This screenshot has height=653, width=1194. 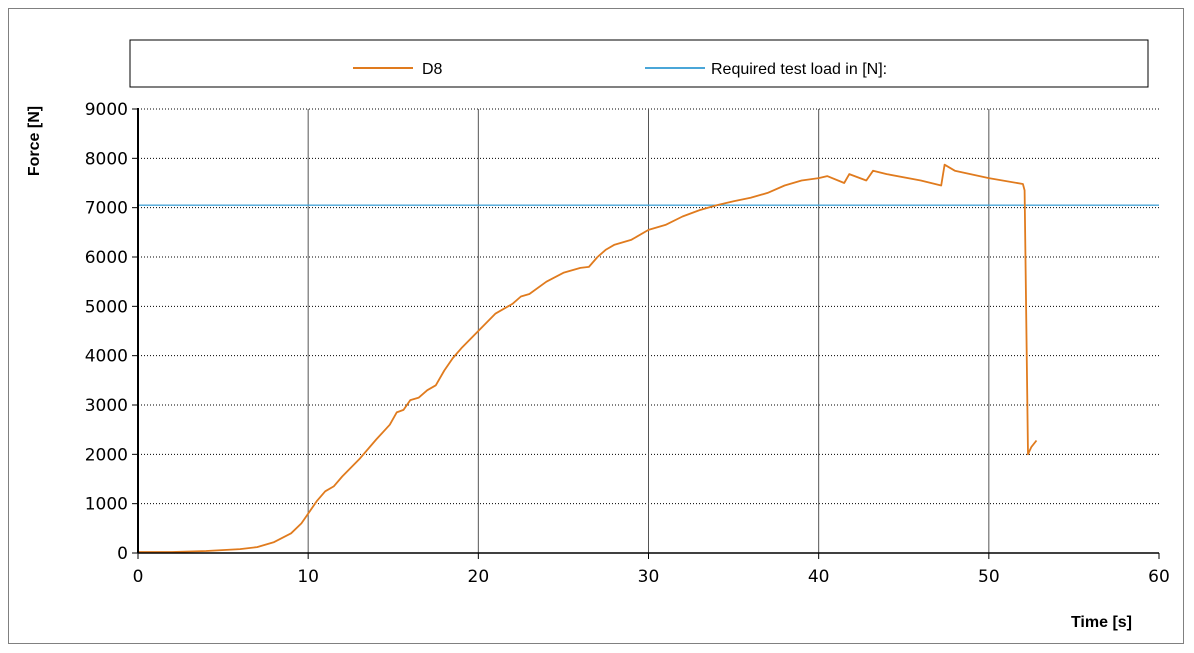 I want to click on legend: D8 Required test load in [N]:, so click(x=639, y=63).